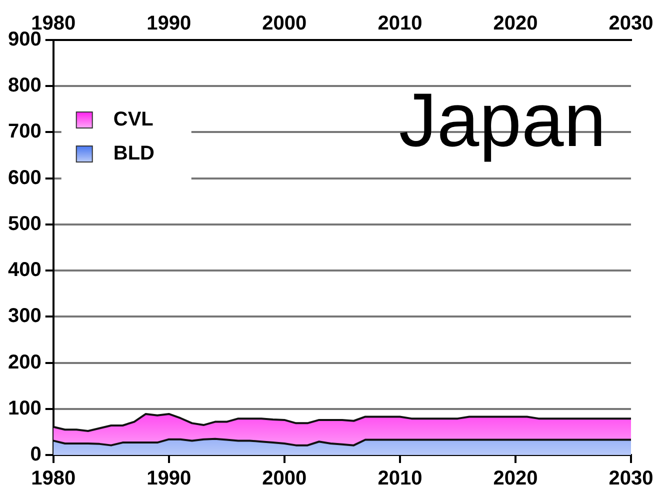 Image resolution: width=665 pixels, height=499 pixels. I want to click on annotation: Japan, so click(502, 120).